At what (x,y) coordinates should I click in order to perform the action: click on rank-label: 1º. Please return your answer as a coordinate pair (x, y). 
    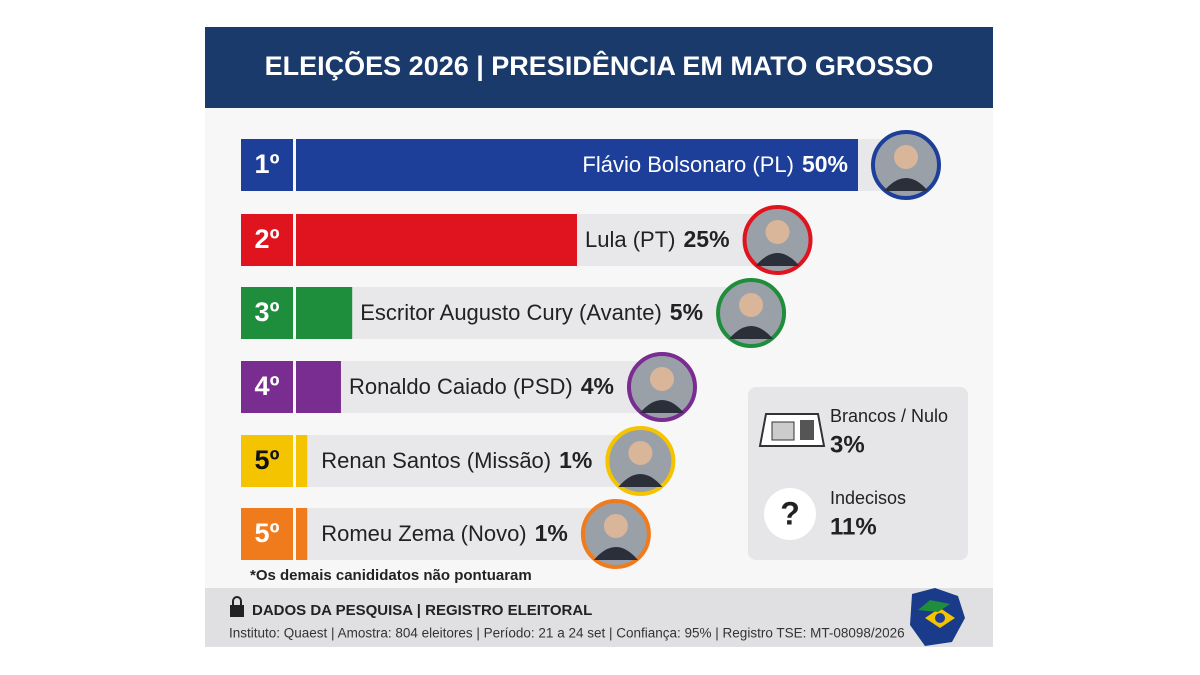
    Looking at the image, I should click on (267, 164).